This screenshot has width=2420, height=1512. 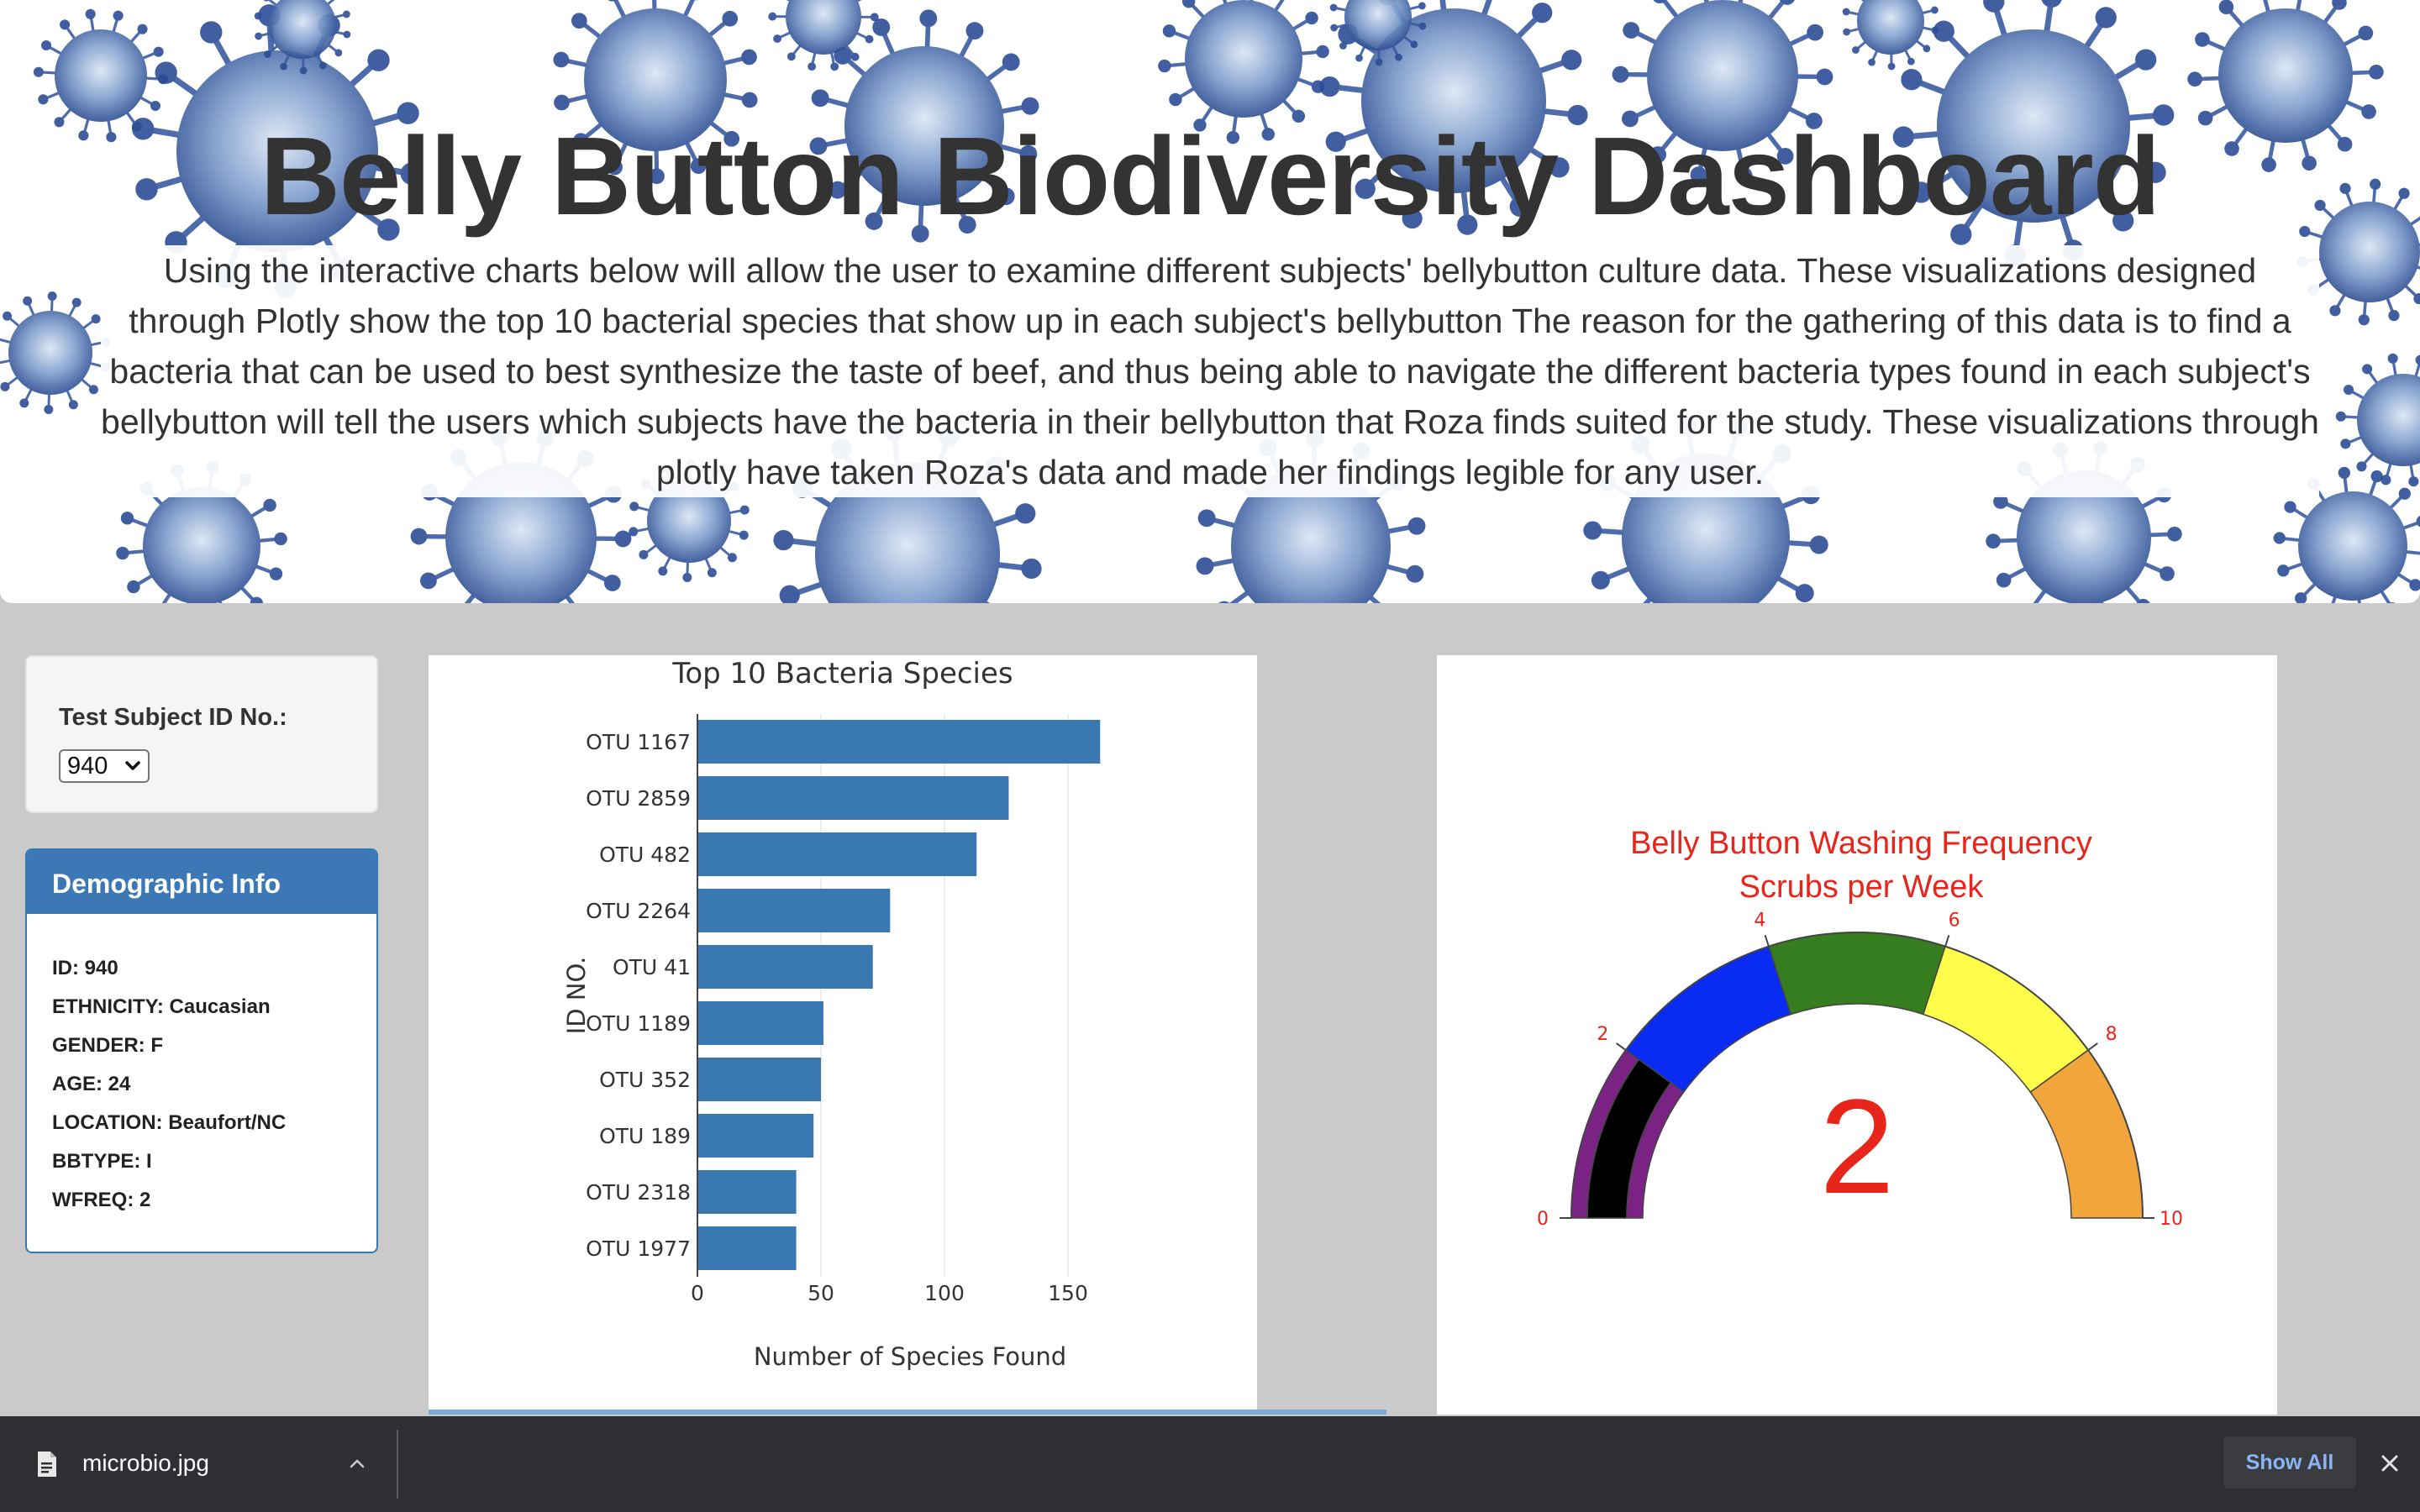 What do you see at coordinates (1858, 1146) in the screenshot?
I see `gauge-value-number: 2` at bounding box center [1858, 1146].